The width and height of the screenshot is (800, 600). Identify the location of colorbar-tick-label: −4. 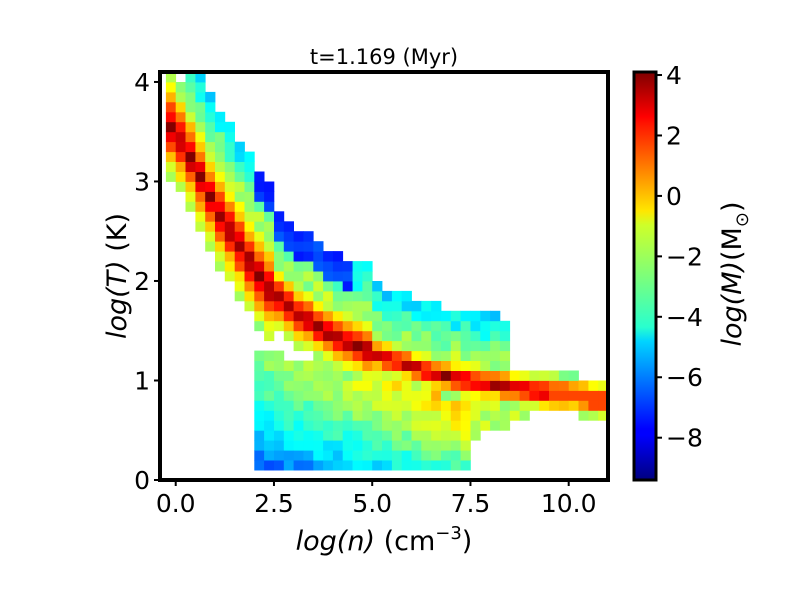
(684, 317).